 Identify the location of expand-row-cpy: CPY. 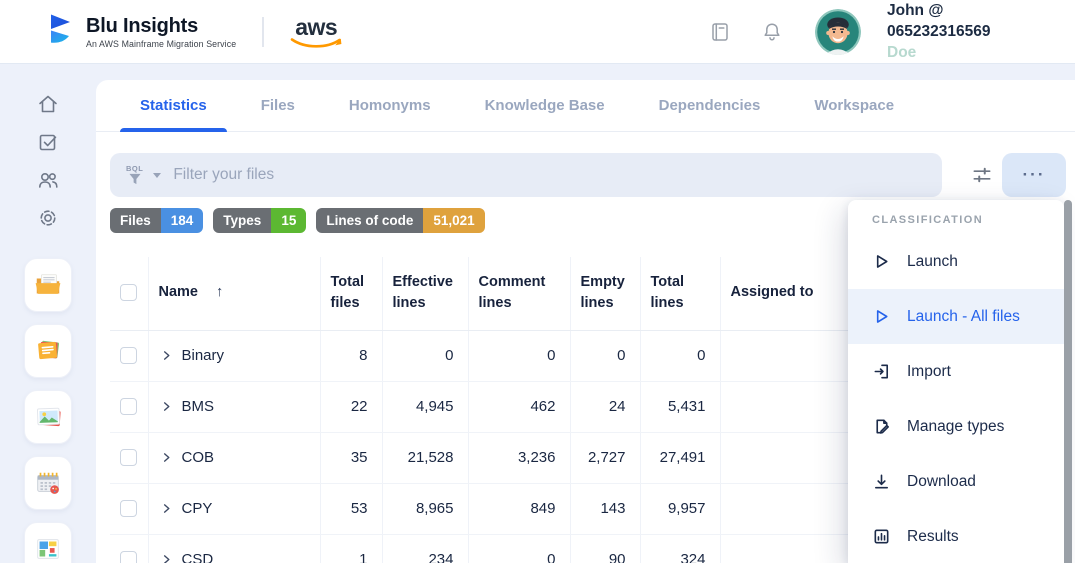
(234, 508).